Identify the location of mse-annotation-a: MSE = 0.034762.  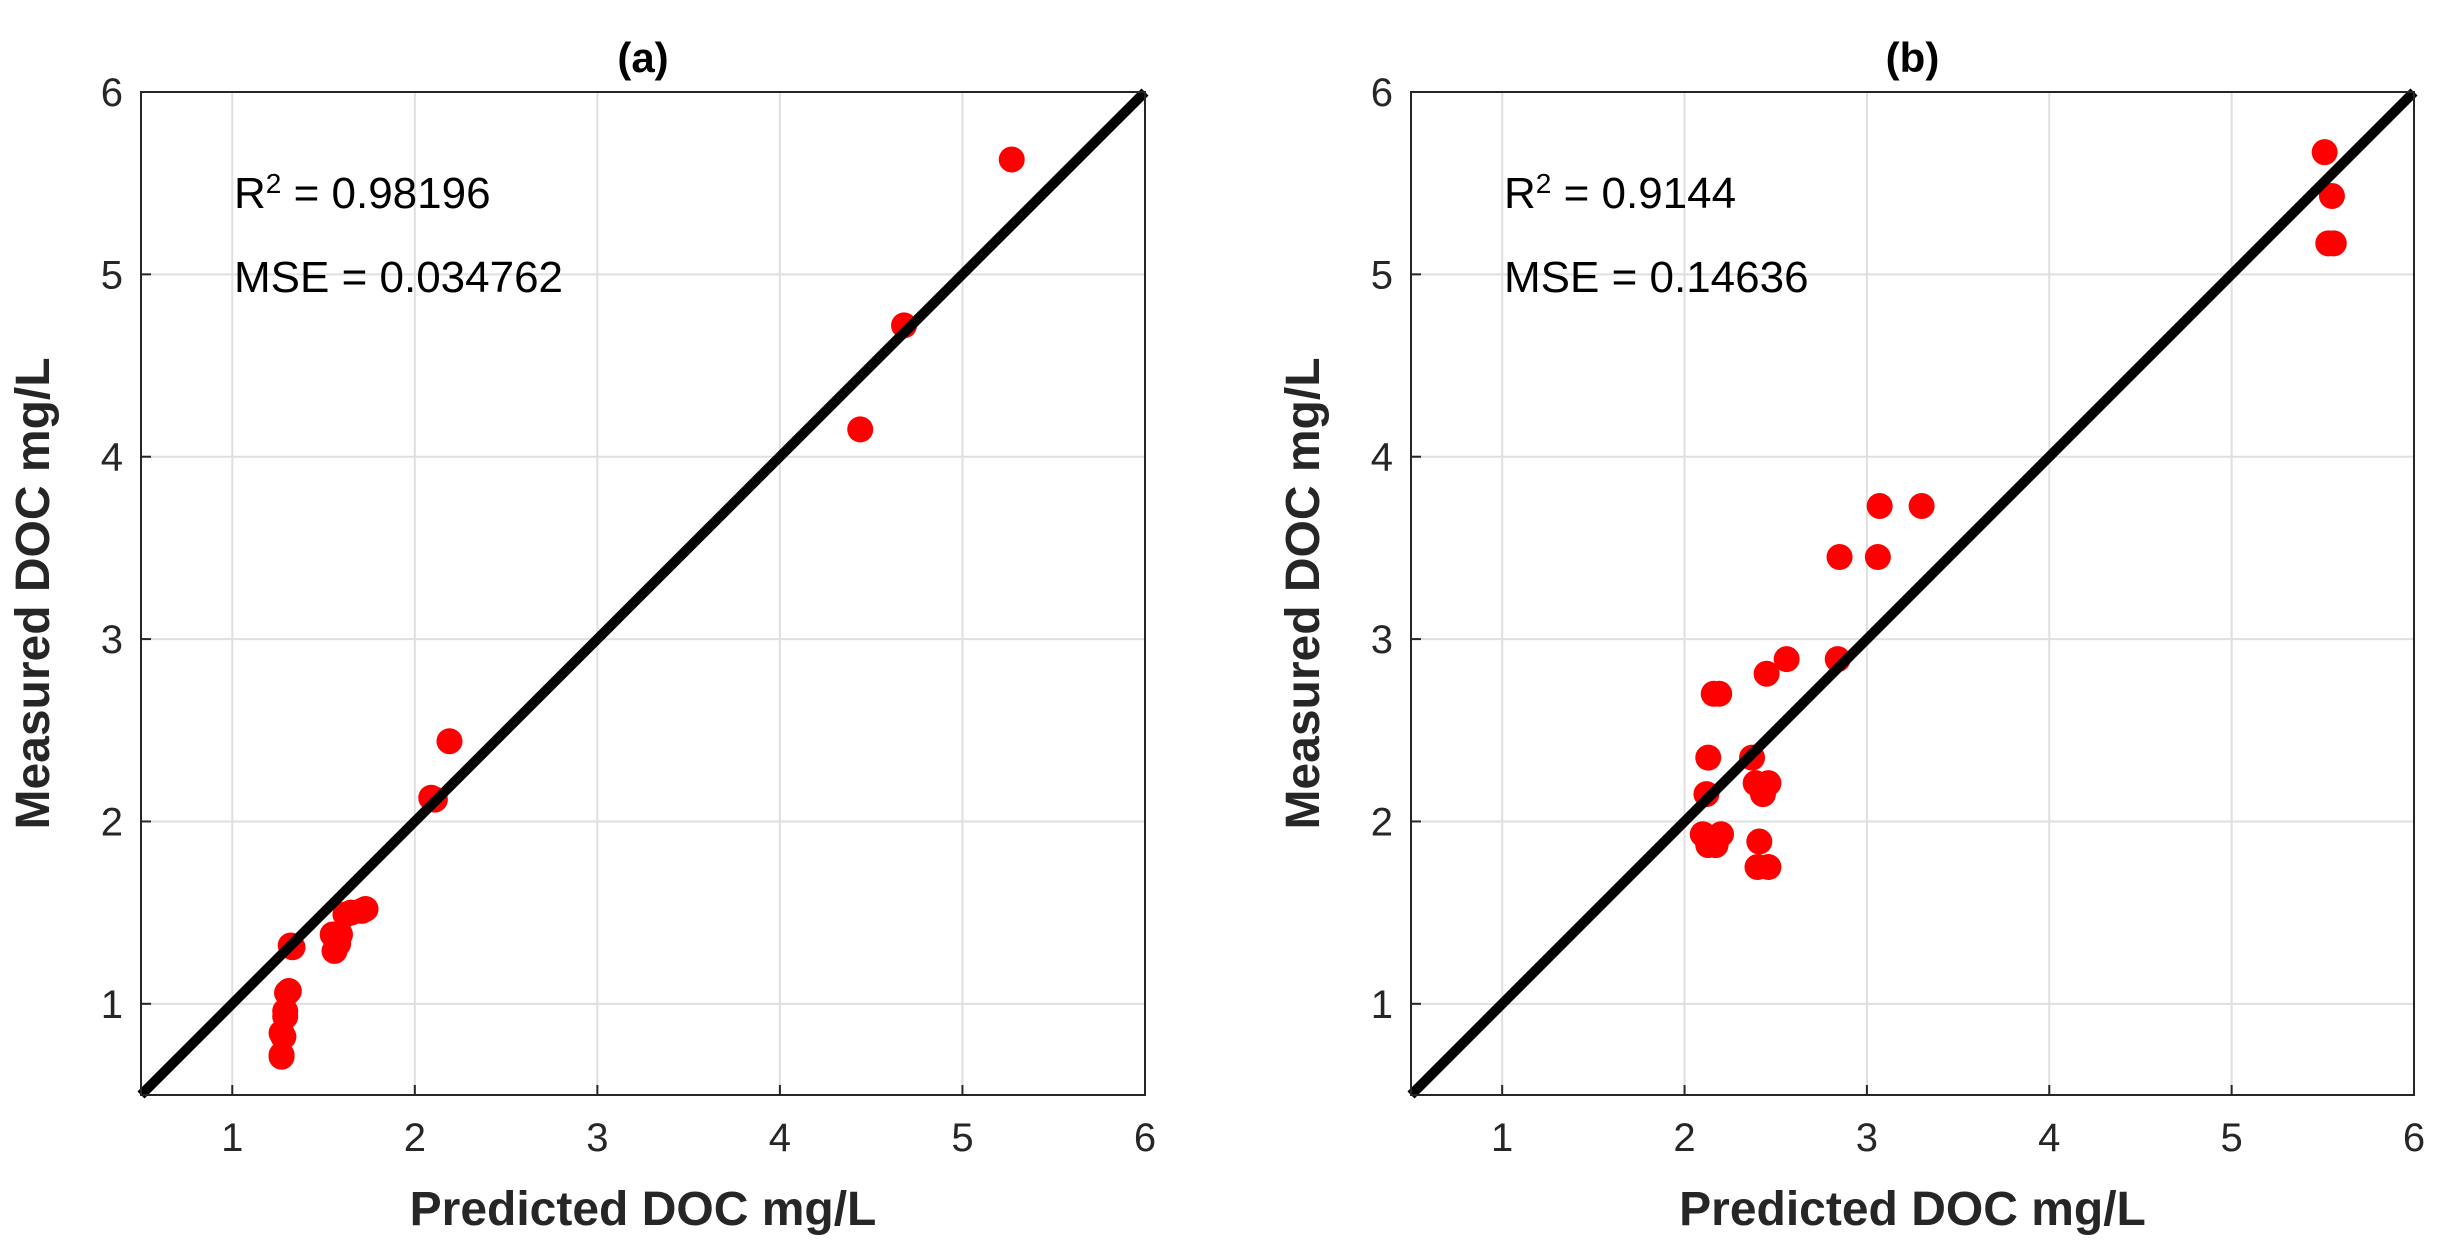
(398, 277).